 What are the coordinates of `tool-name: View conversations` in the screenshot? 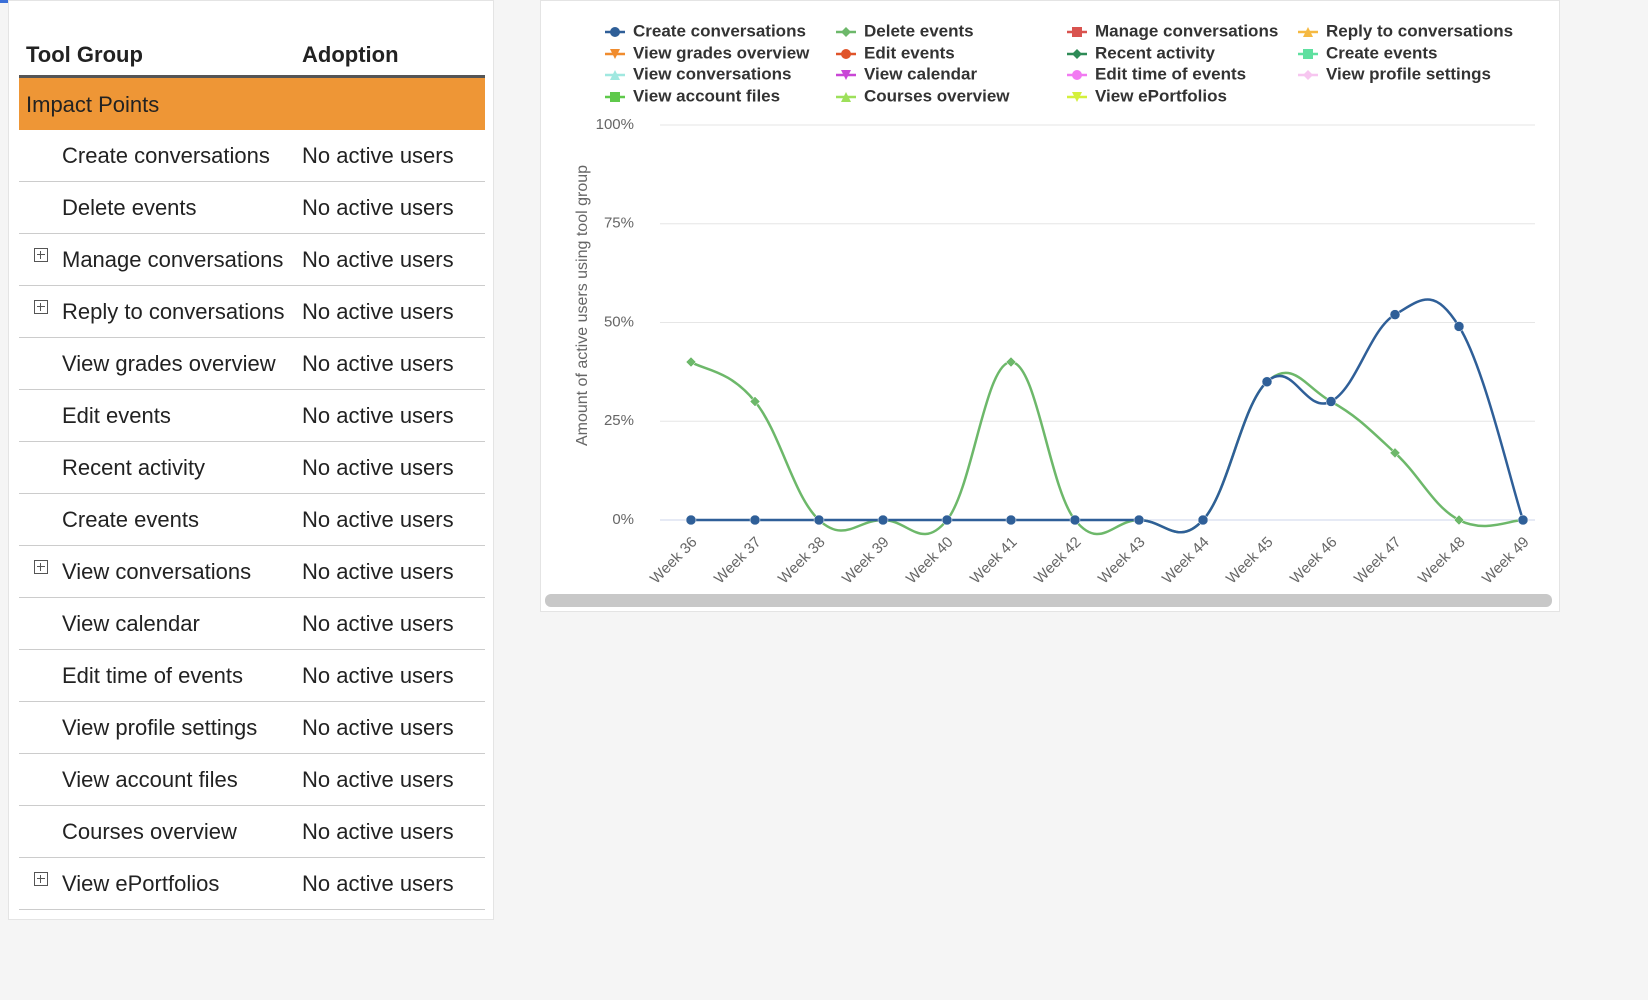 It's located at (157, 571).